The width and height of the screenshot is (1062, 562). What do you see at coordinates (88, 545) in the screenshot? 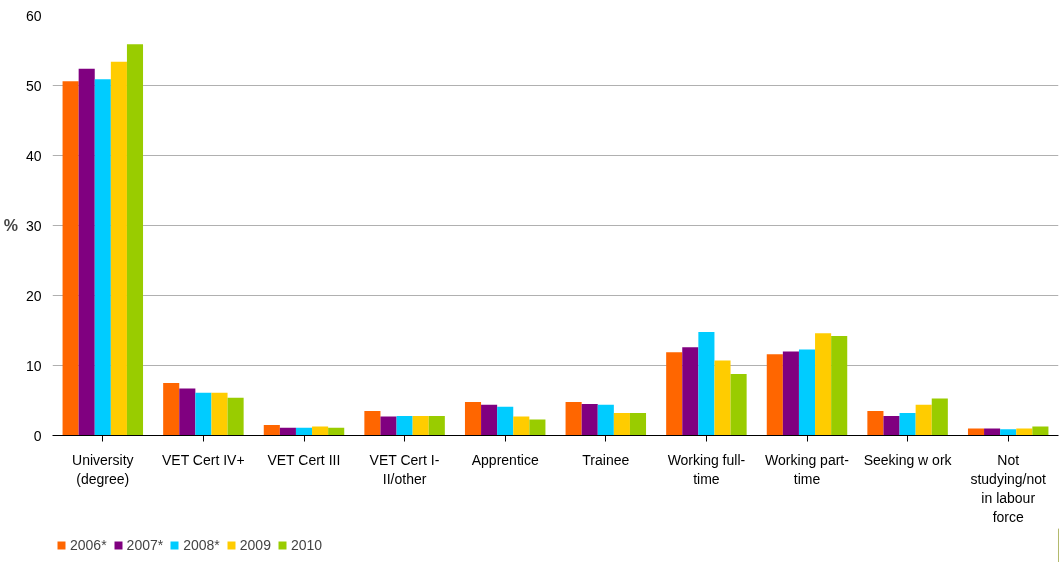
I see `legend-label: 2006*` at bounding box center [88, 545].